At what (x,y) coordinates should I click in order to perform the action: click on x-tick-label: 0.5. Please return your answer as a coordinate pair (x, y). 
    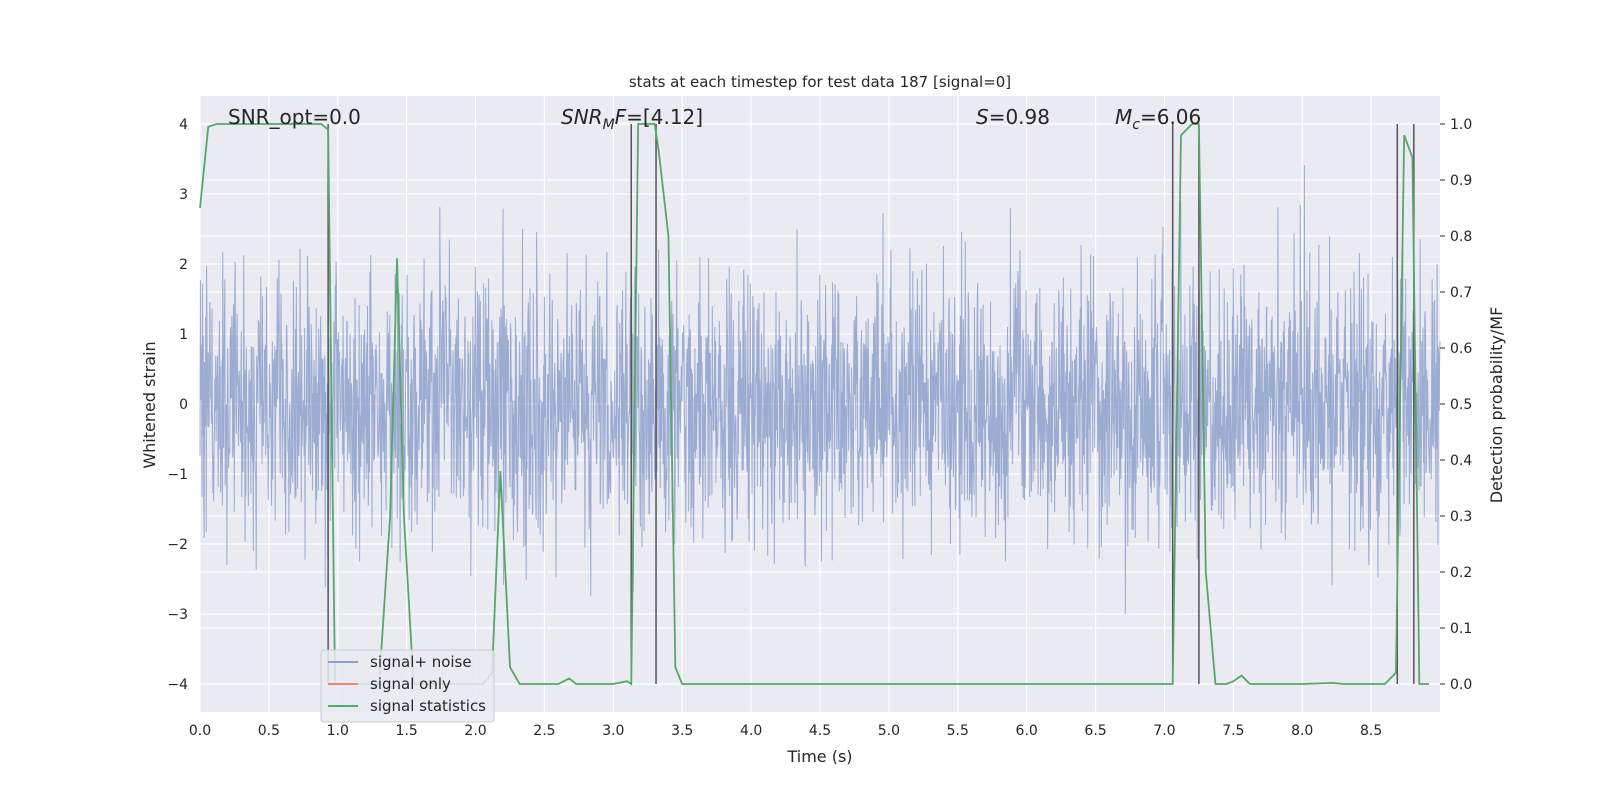
    Looking at the image, I should click on (269, 731).